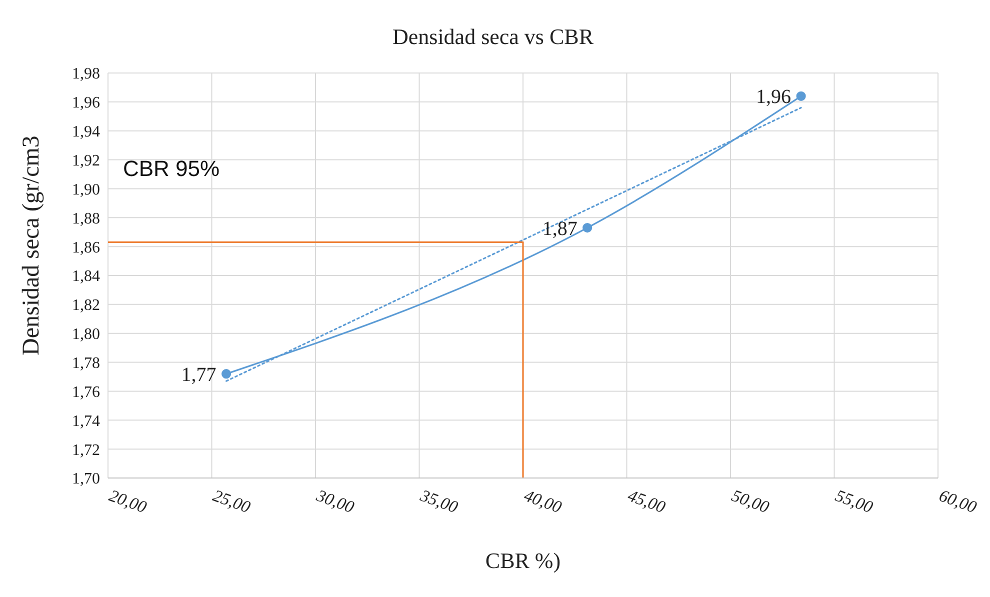 The width and height of the screenshot is (990, 597). I want to click on data-label: 1,96, so click(774, 97).